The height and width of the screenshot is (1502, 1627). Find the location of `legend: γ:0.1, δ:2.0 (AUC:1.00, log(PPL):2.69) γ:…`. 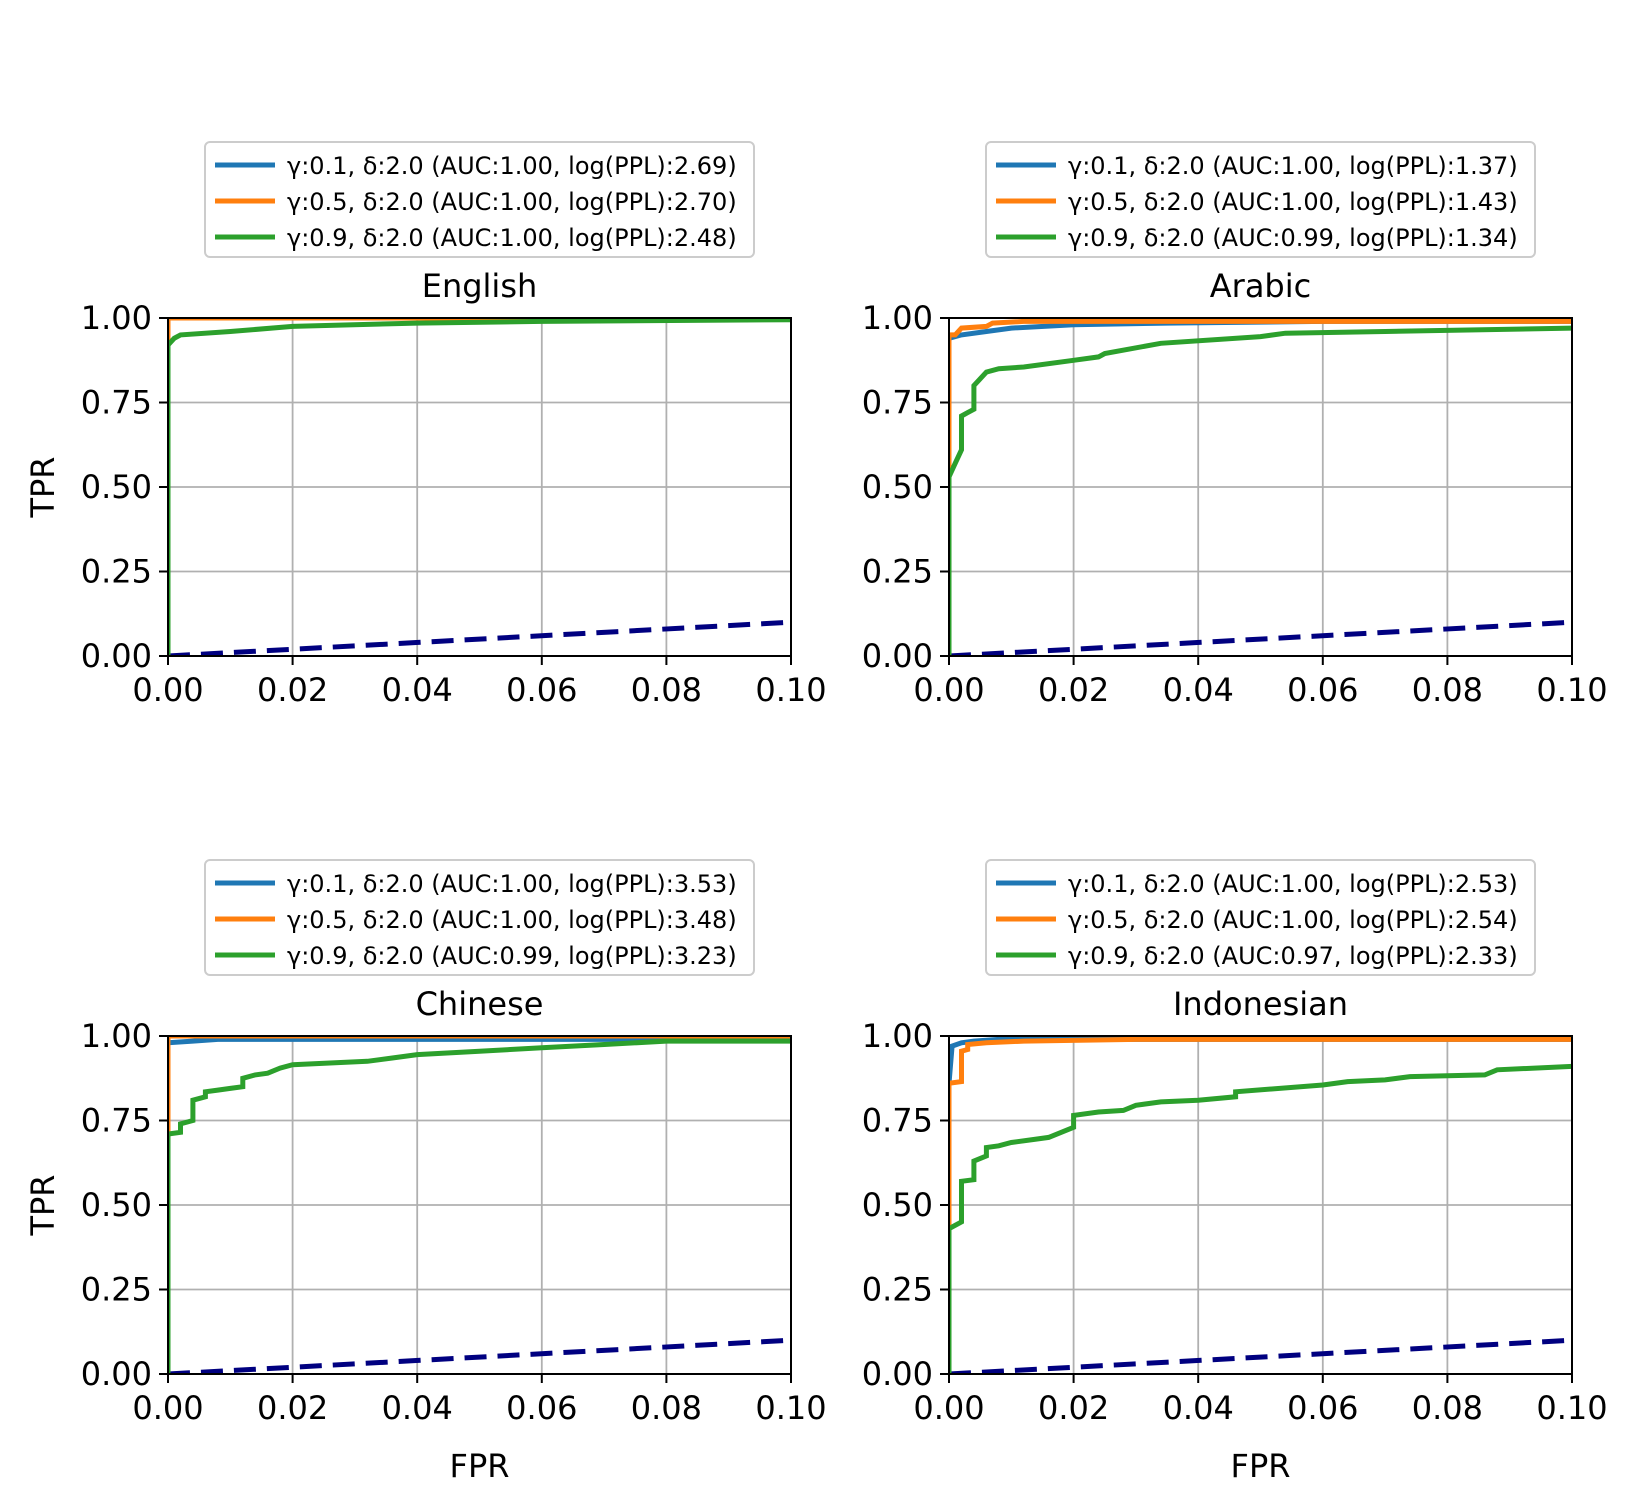

legend: γ:0.1, δ:2.0 (AUC:1.00, log(PPL):2.69) γ:… is located at coordinates (479, 199).